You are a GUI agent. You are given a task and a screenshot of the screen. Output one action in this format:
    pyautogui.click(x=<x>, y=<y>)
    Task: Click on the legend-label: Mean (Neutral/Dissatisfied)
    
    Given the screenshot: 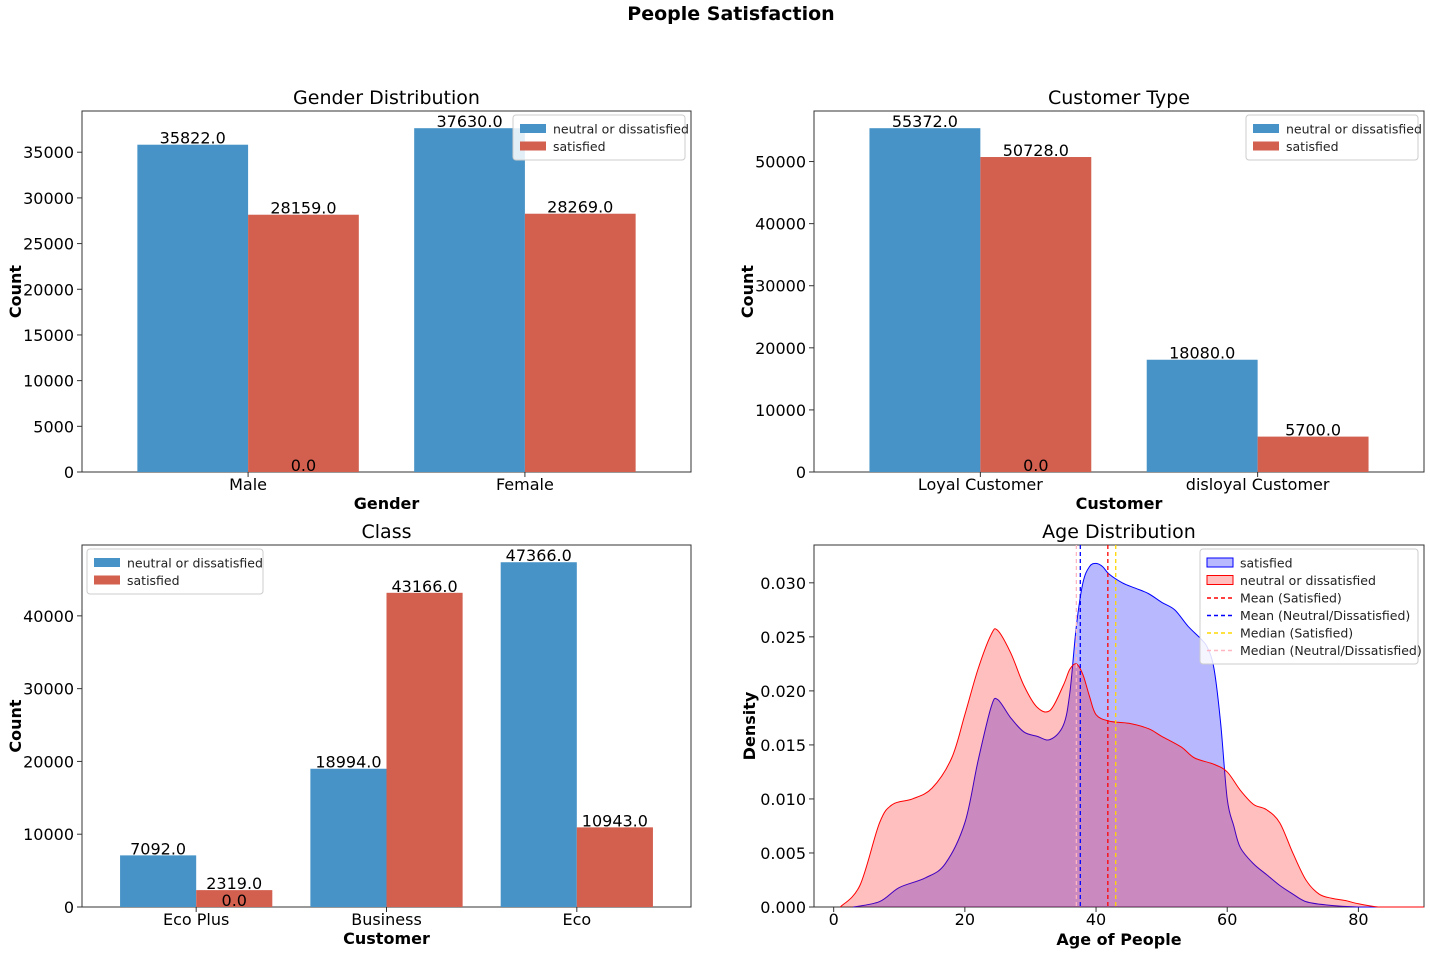 What is the action you would take?
    pyautogui.click(x=1325, y=615)
    